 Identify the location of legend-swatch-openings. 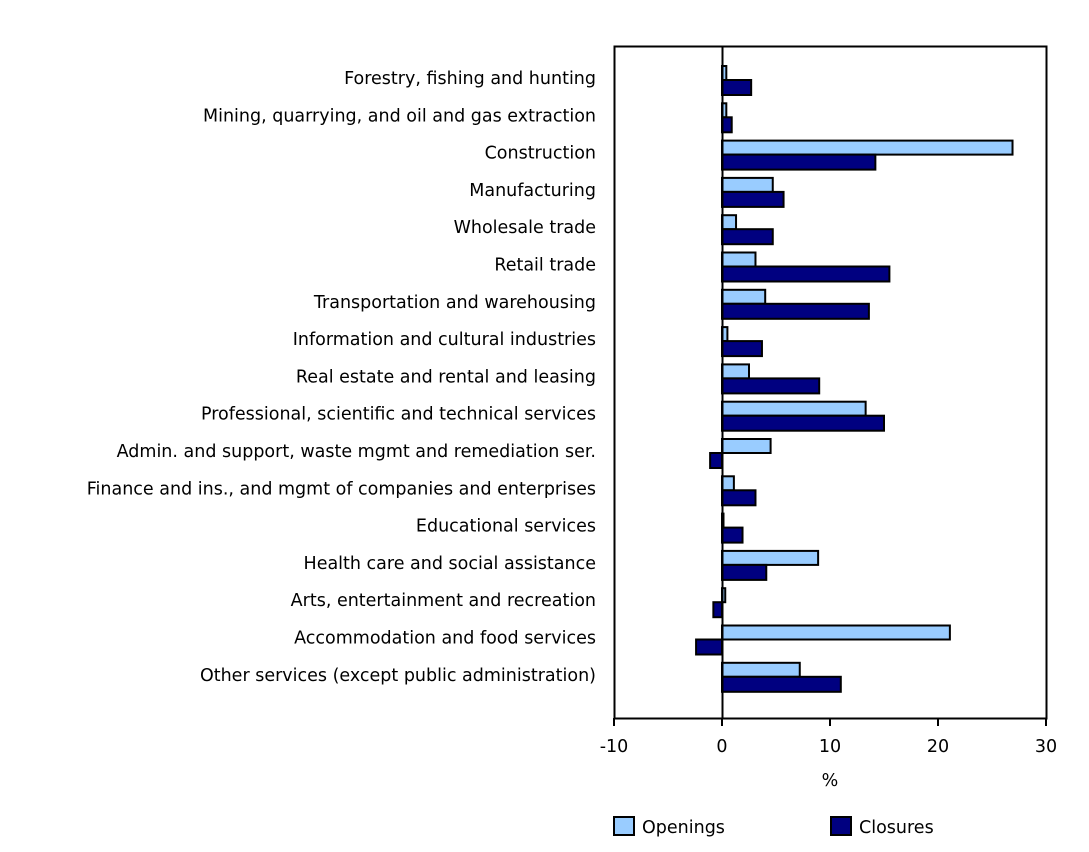
(624, 826).